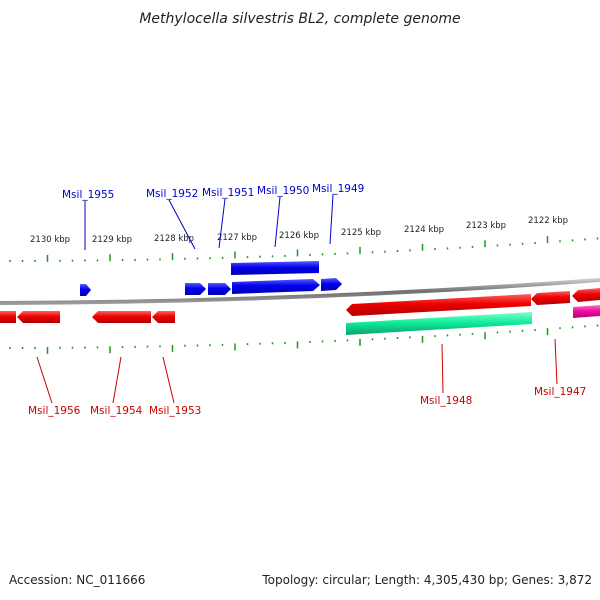 This screenshot has height=600, width=600. What do you see at coordinates (299, 236) in the screenshot?
I see `scale-label-2126: 2126 kbp` at bounding box center [299, 236].